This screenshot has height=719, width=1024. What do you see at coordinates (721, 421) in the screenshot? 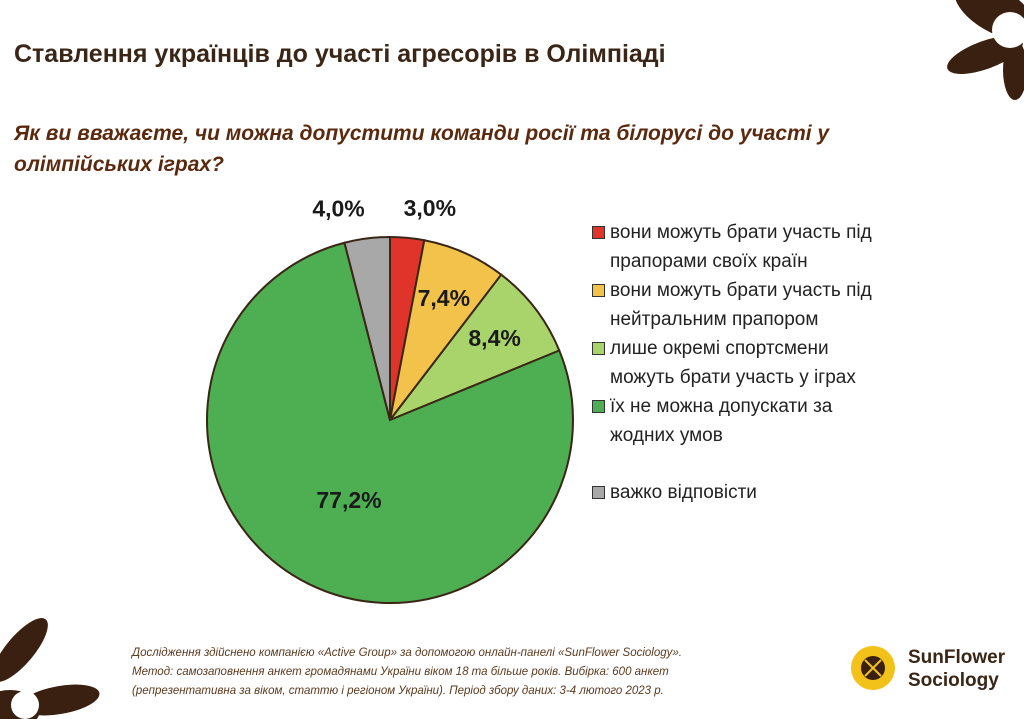
I see `legend-label: їх не можна допускати за жодних умов` at bounding box center [721, 421].